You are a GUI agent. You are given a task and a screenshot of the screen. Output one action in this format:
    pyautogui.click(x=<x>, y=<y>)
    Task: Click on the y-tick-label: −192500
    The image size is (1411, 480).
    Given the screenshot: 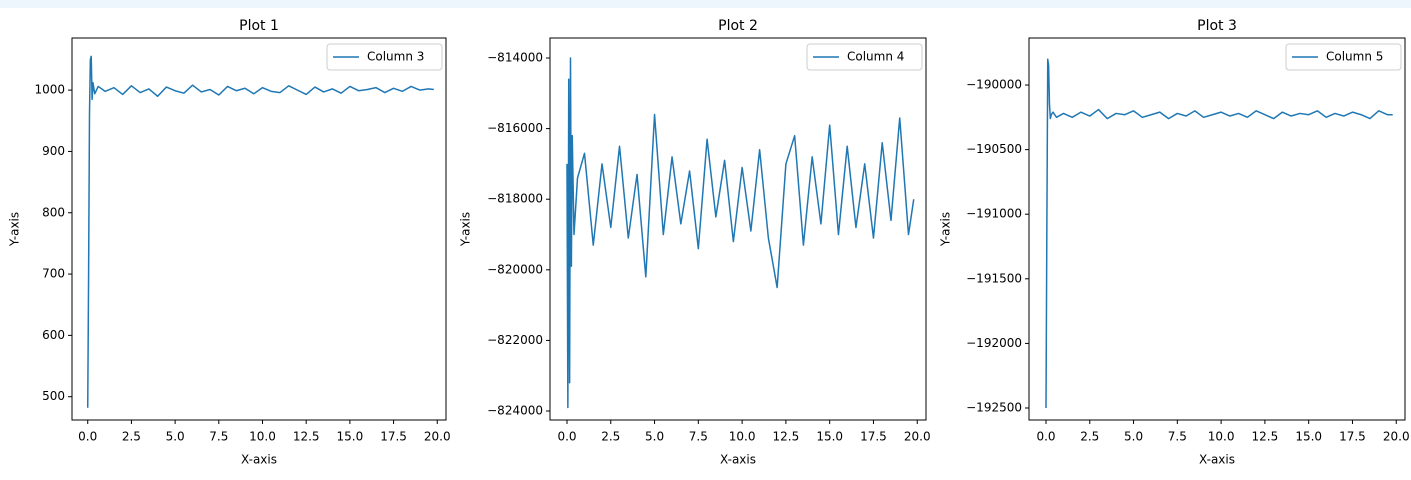 What is the action you would take?
    pyautogui.click(x=994, y=407)
    